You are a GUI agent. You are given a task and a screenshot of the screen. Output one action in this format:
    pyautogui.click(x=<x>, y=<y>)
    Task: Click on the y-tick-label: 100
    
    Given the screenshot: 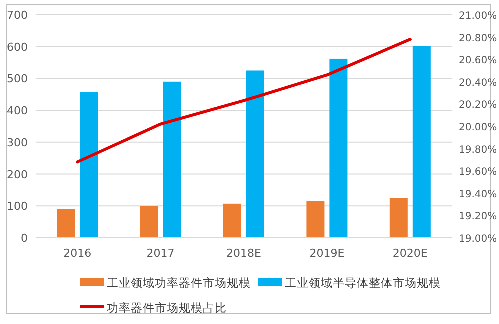 What is the action you would take?
    pyautogui.click(x=17, y=207)
    